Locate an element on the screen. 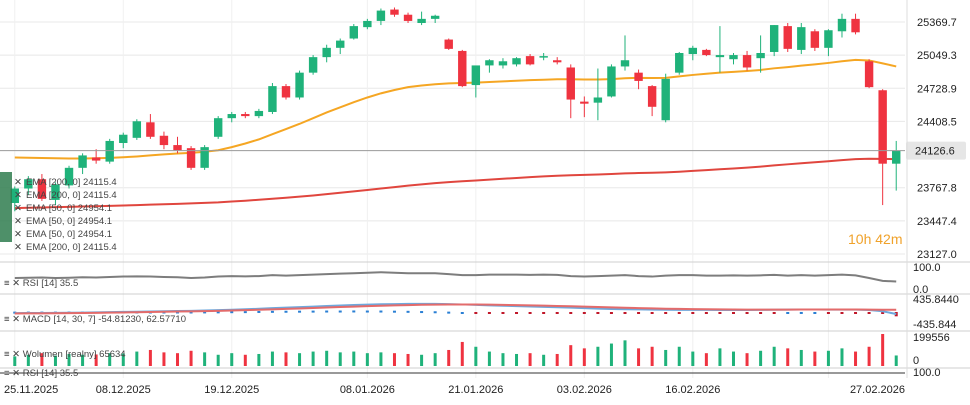 This screenshot has width=970, height=405. countdown-hours: 10 is located at coordinates (856, 239).